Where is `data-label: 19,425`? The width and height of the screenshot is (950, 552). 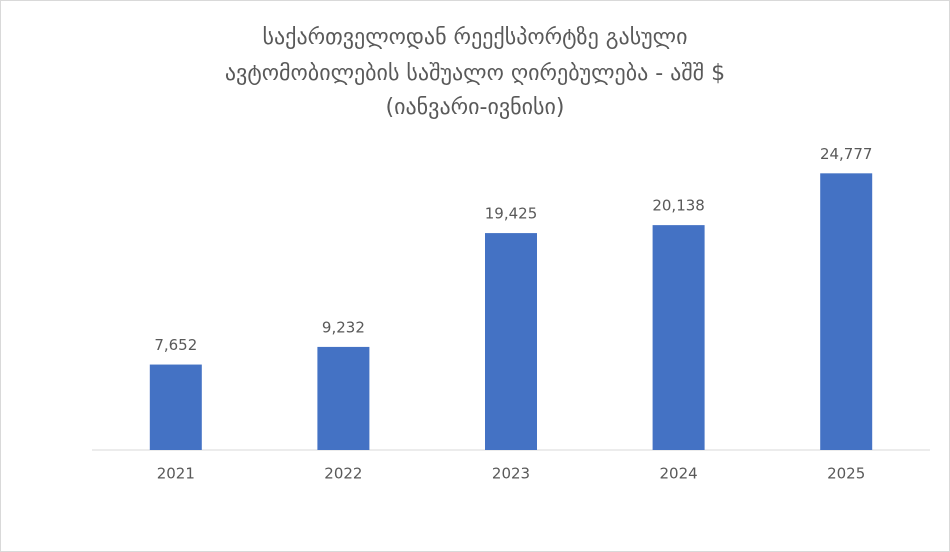
data-label: 19,425 is located at coordinates (511, 214).